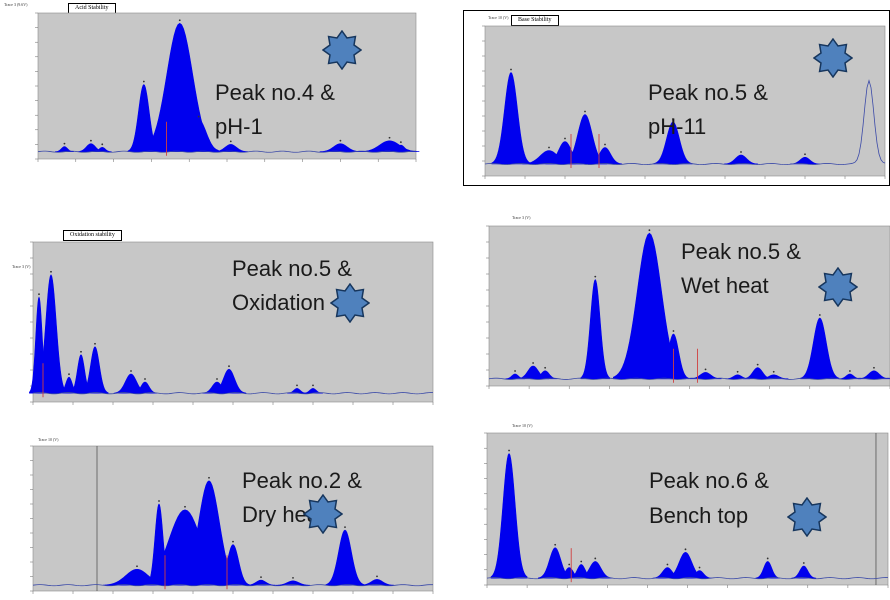 This screenshot has width=890, height=600. Describe the element at coordinates (302, 480) in the screenshot. I see `caption-line-1: Peak no.2 &` at that location.